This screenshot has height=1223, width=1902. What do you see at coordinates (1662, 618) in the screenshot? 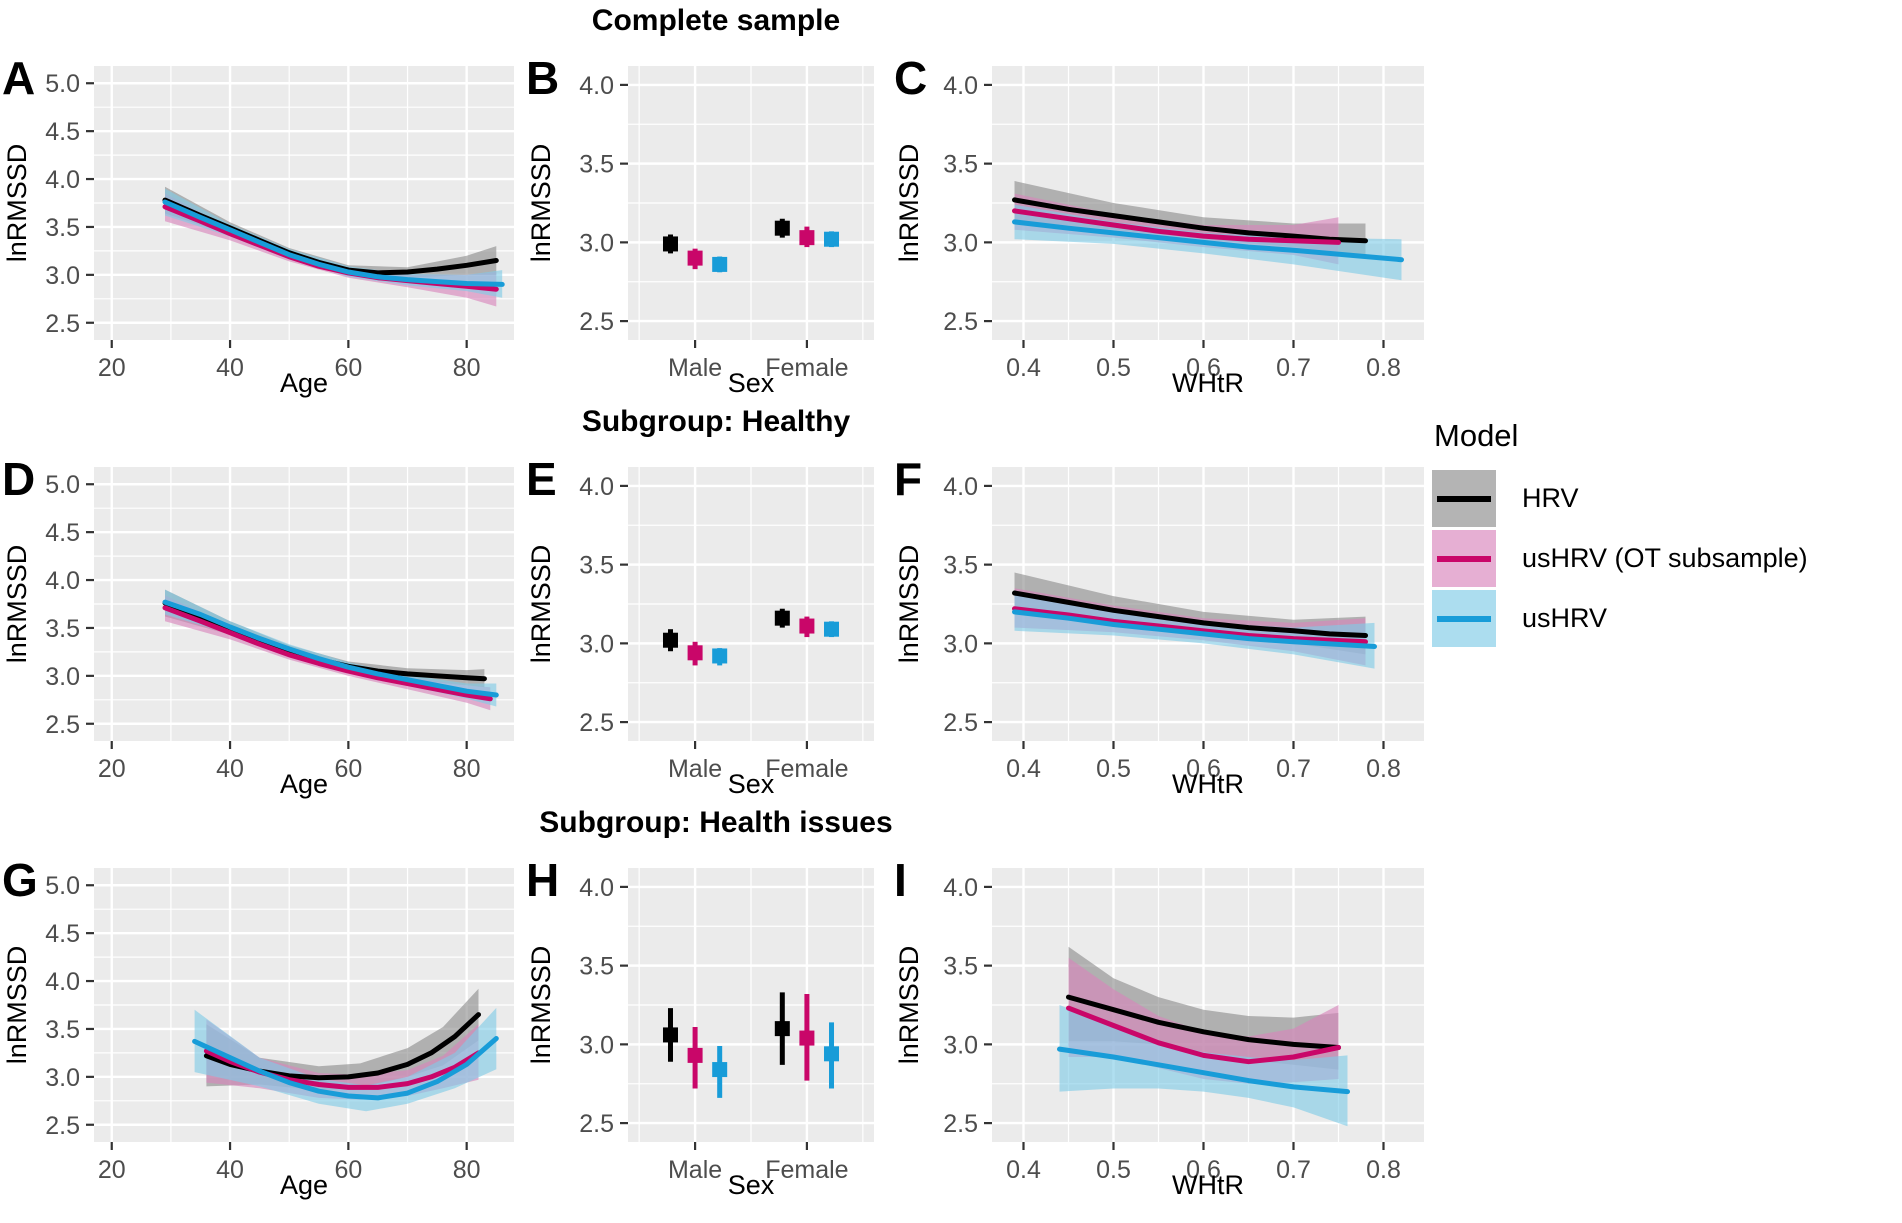
I see `legend-entry-ushrv: usHRV` at bounding box center [1662, 618].